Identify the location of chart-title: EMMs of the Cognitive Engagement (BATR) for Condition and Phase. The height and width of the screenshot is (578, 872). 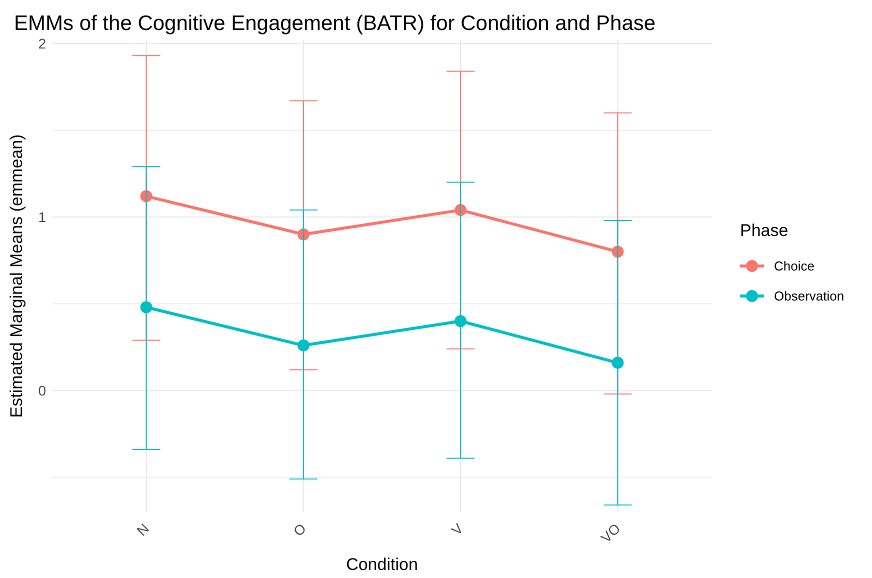
(335, 23).